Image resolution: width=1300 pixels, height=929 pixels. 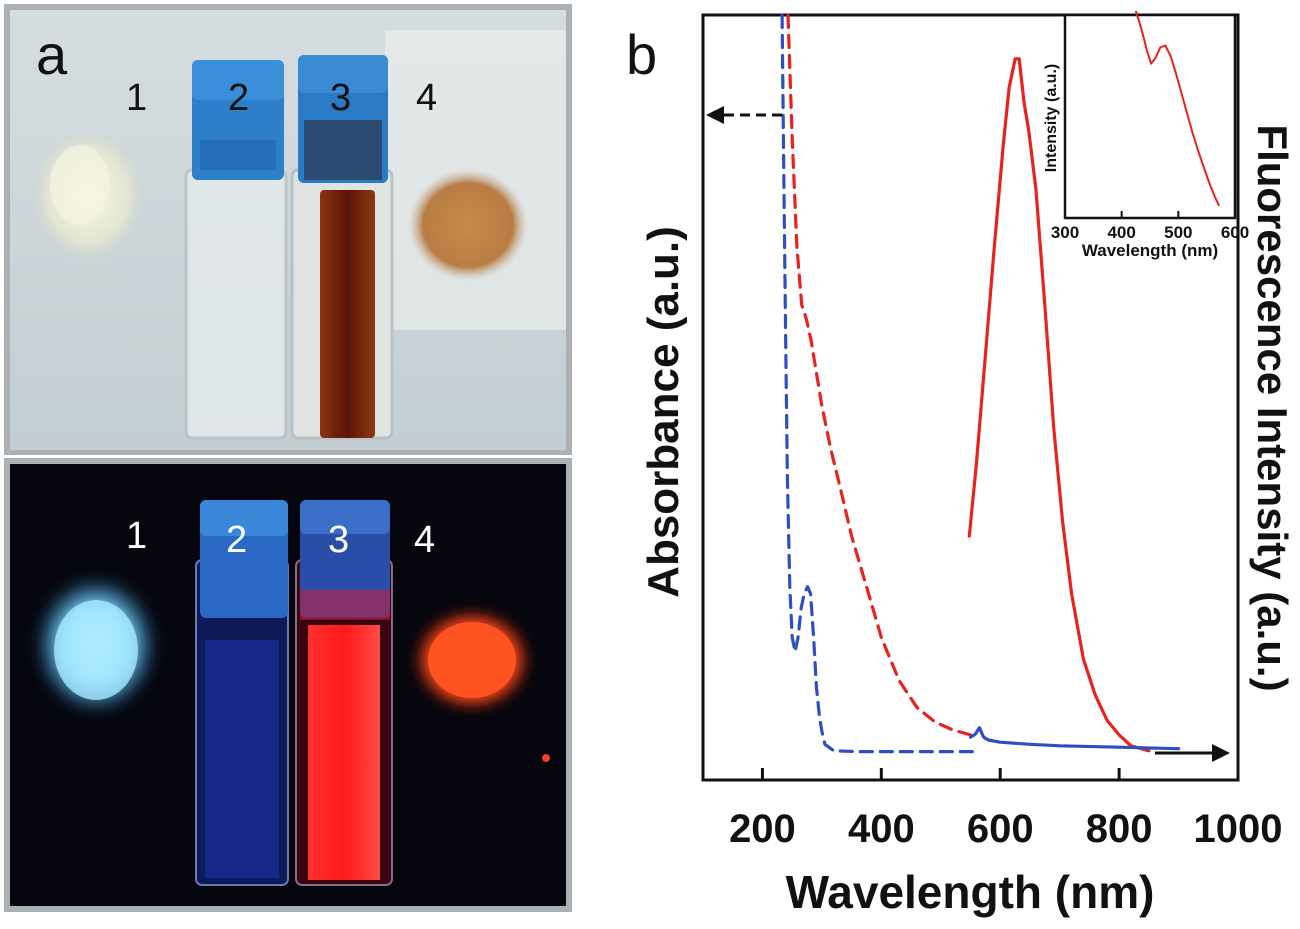 I want to click on main-x-ticks: 200 400 600 800 1000, so click(x=1005, y=809).